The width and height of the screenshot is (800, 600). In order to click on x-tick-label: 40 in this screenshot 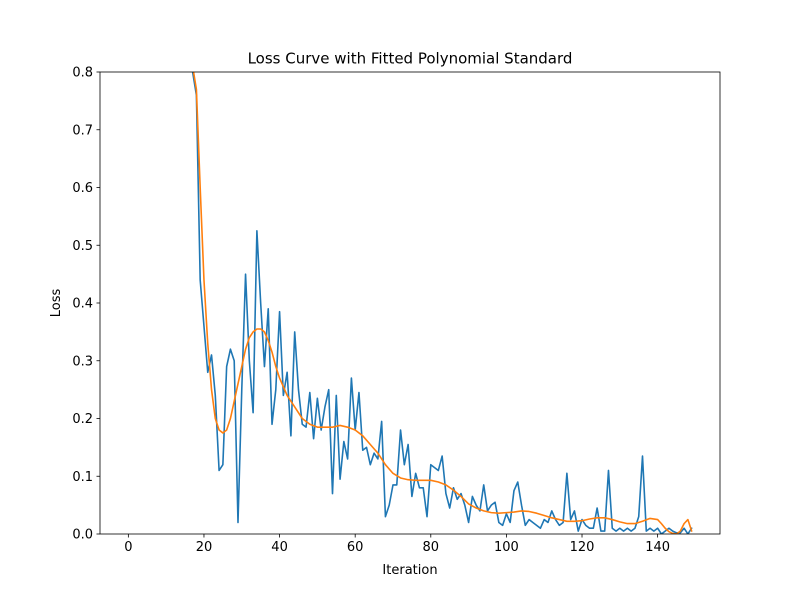, I will do `click(279, 547)`.